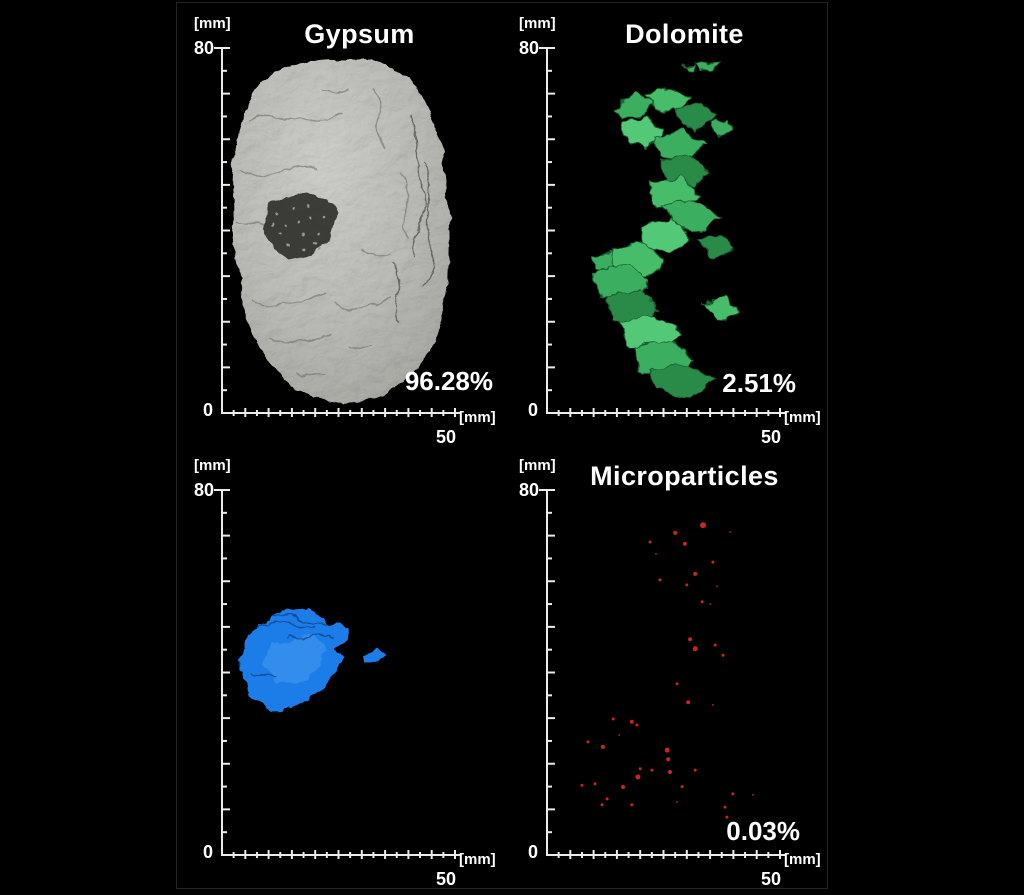 The image size is (1024, 895). I want to click on gypsum-dark-pit, so click(300, 226).